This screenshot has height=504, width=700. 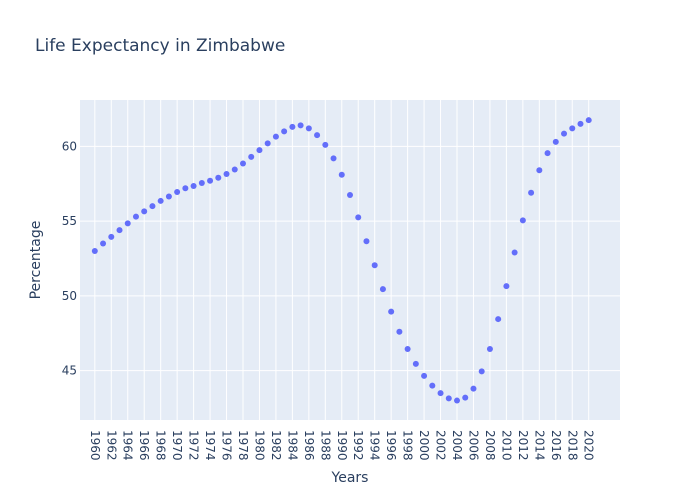 What do you see at coordinates (441, 445) in the screenshot?
I see `x-tick-label: 2002` at bounding box center [441, 445].